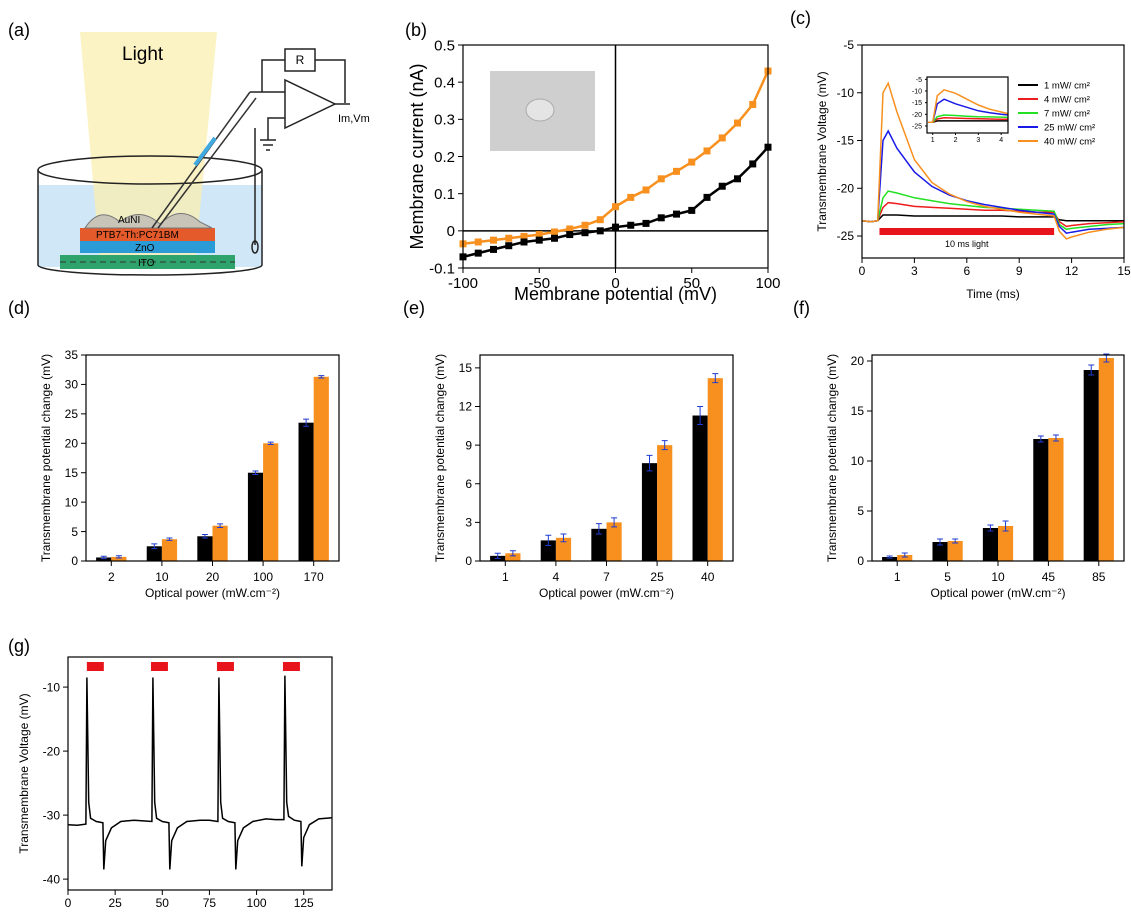  I want to click on light-label: 10 ms light, so click(967, 244).